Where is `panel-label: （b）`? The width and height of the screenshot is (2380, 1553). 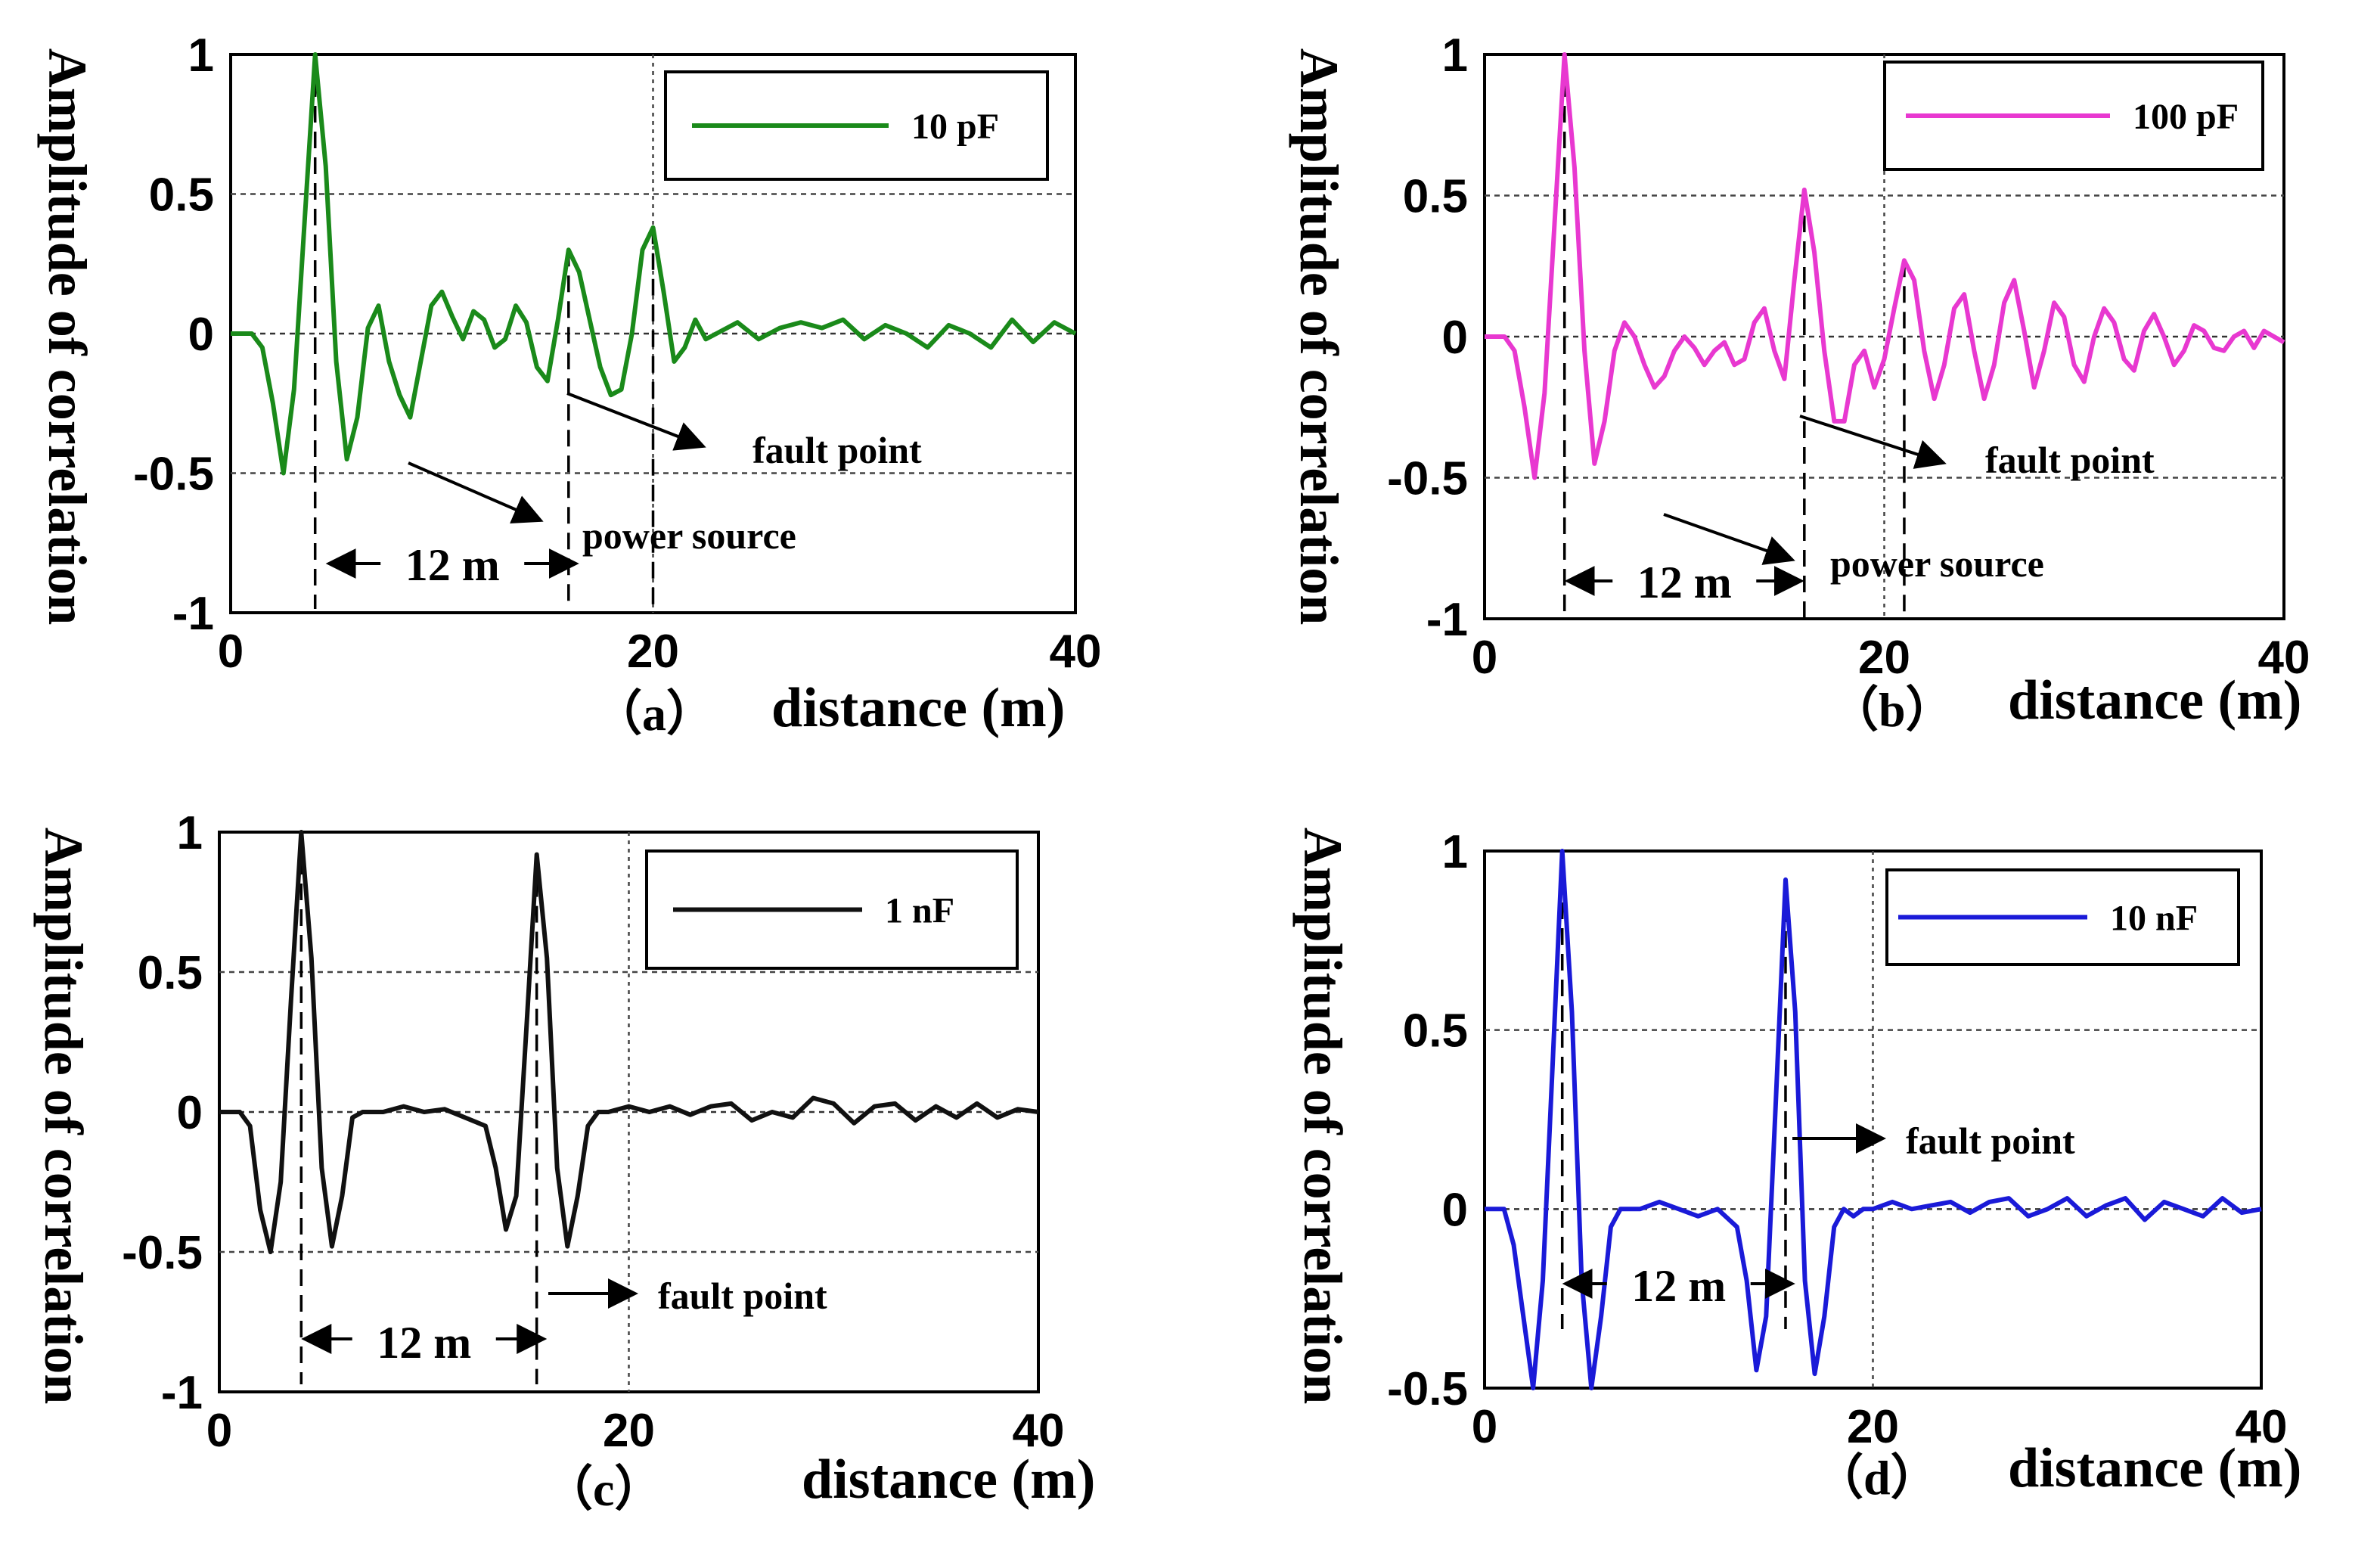 panel-label: （b） is located at coordinates (1892, 710).